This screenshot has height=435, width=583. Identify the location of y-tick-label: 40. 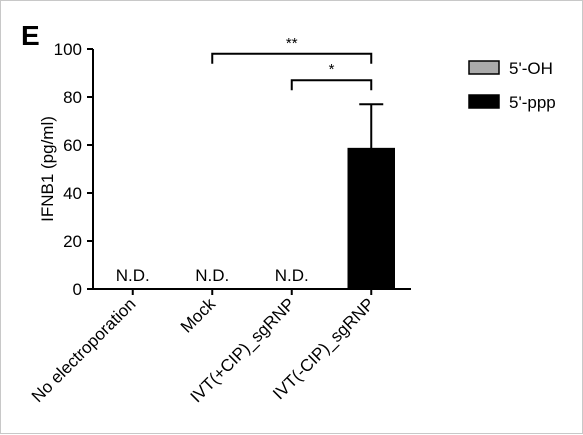
(72, 193).